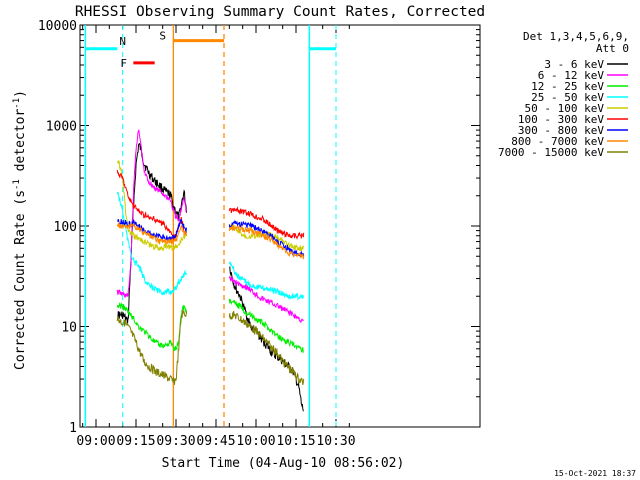 This screenshot has width=640, height=480. Describe the element at coordinates (17, 103) in the screenshot. I see `ylabel-sup2: -1` at that location.